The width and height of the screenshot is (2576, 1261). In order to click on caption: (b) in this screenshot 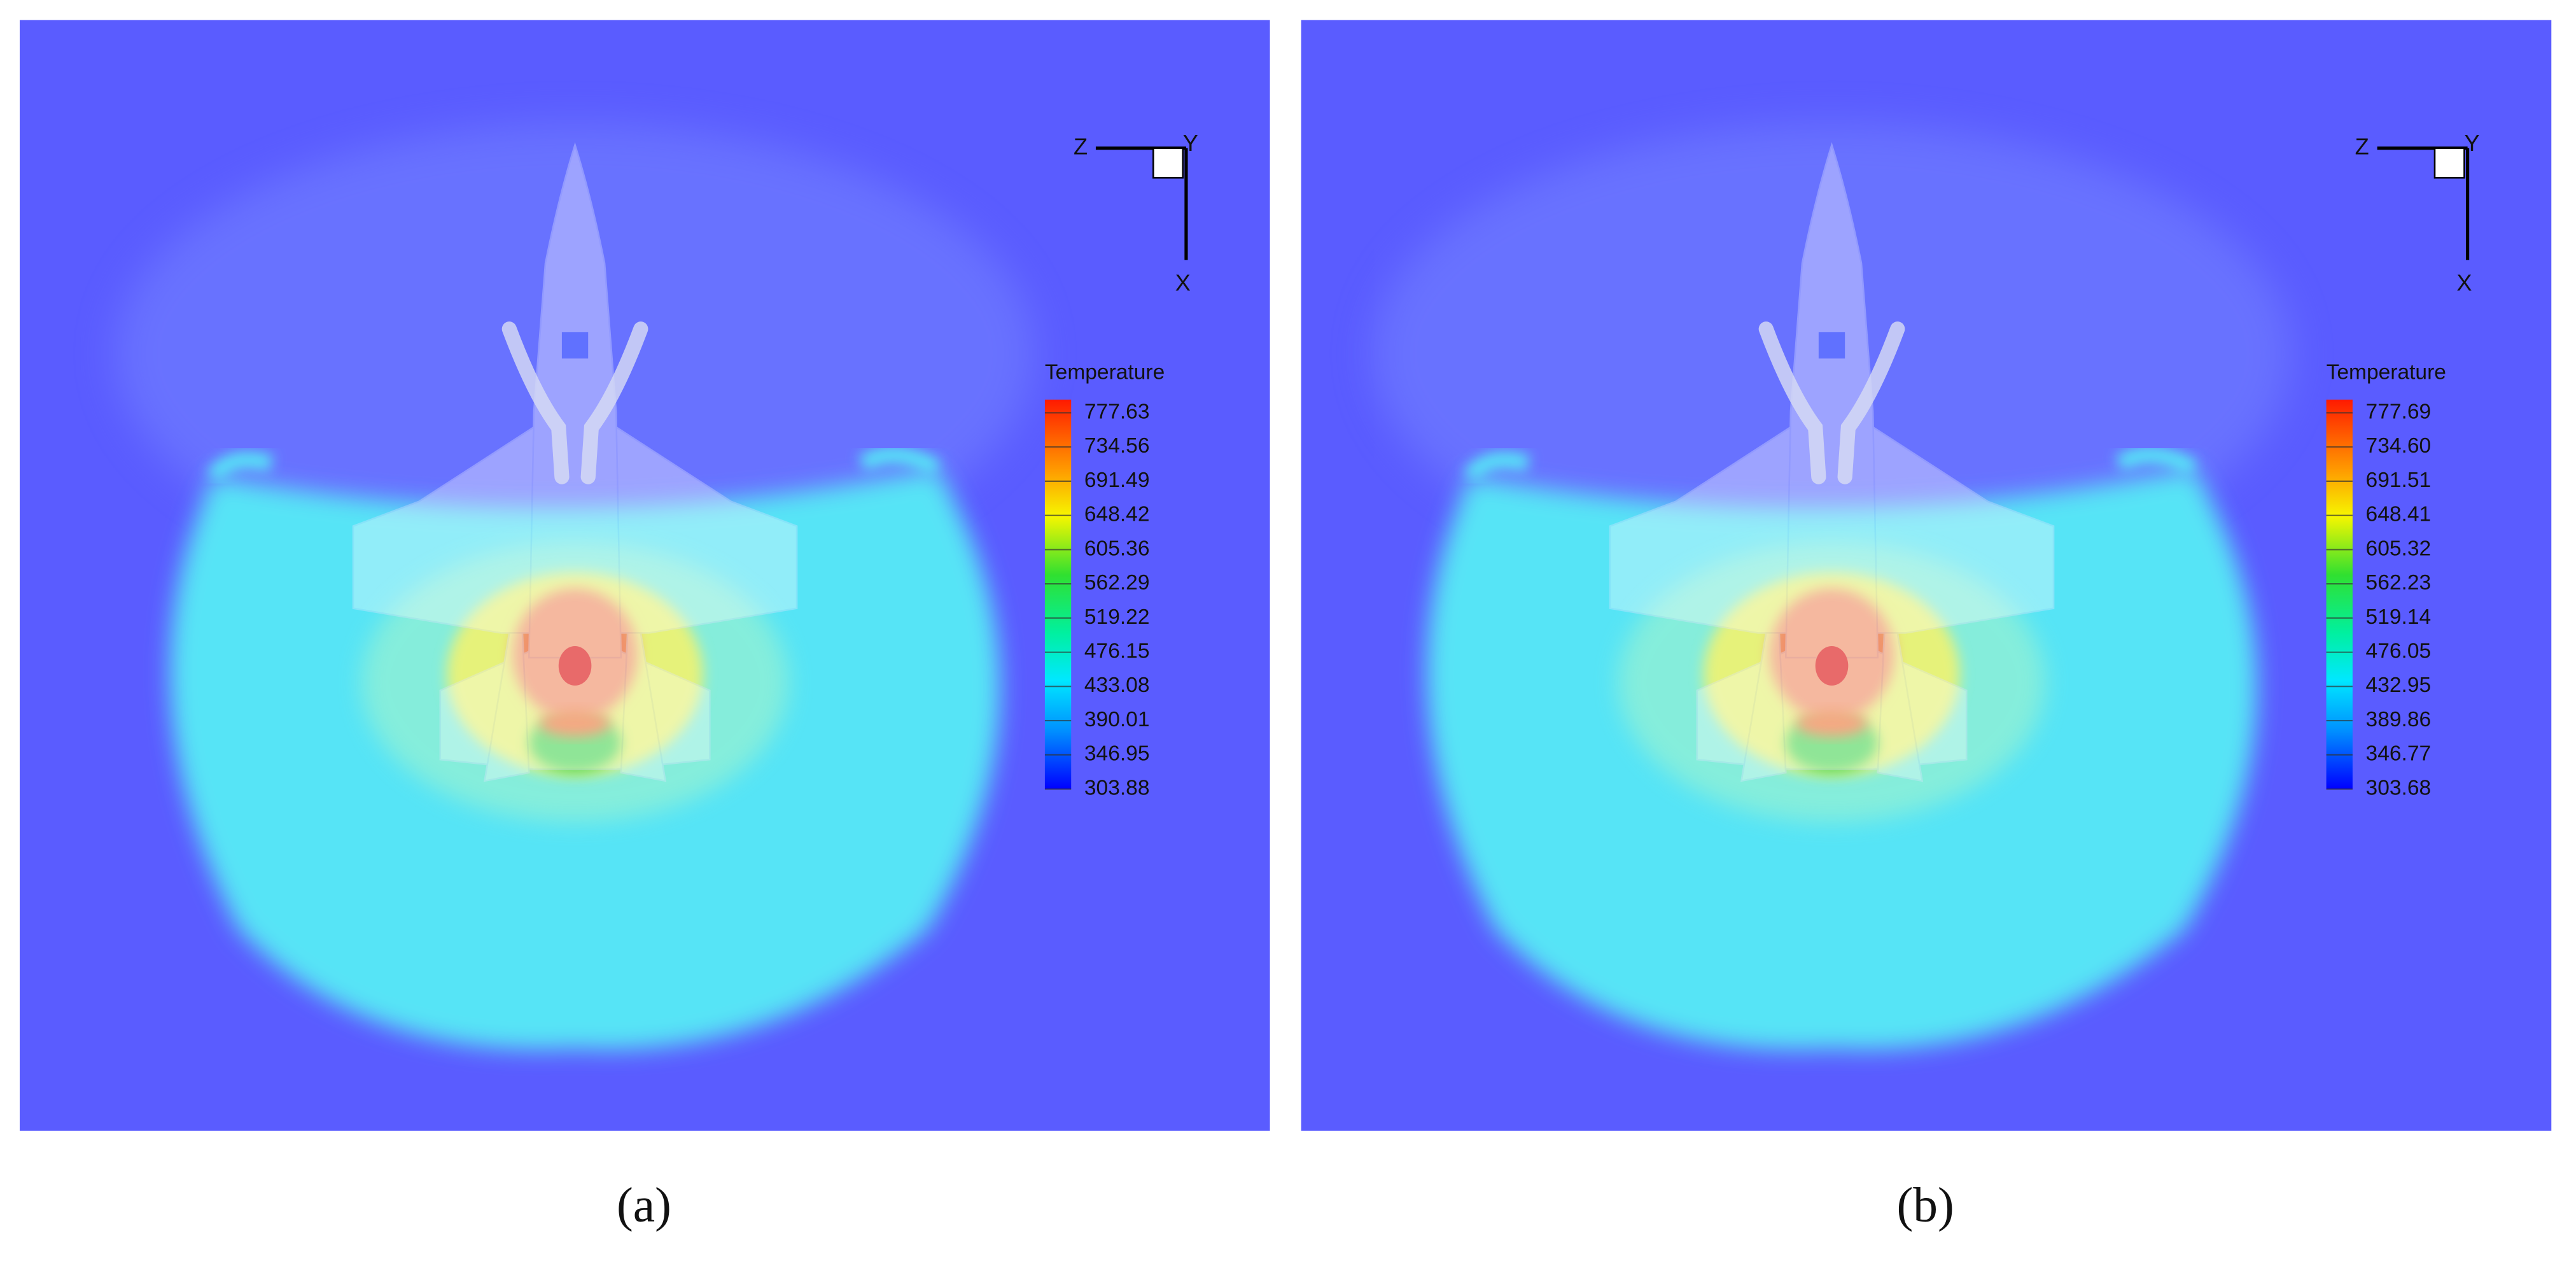, I will do `click(1925, 1204)`.